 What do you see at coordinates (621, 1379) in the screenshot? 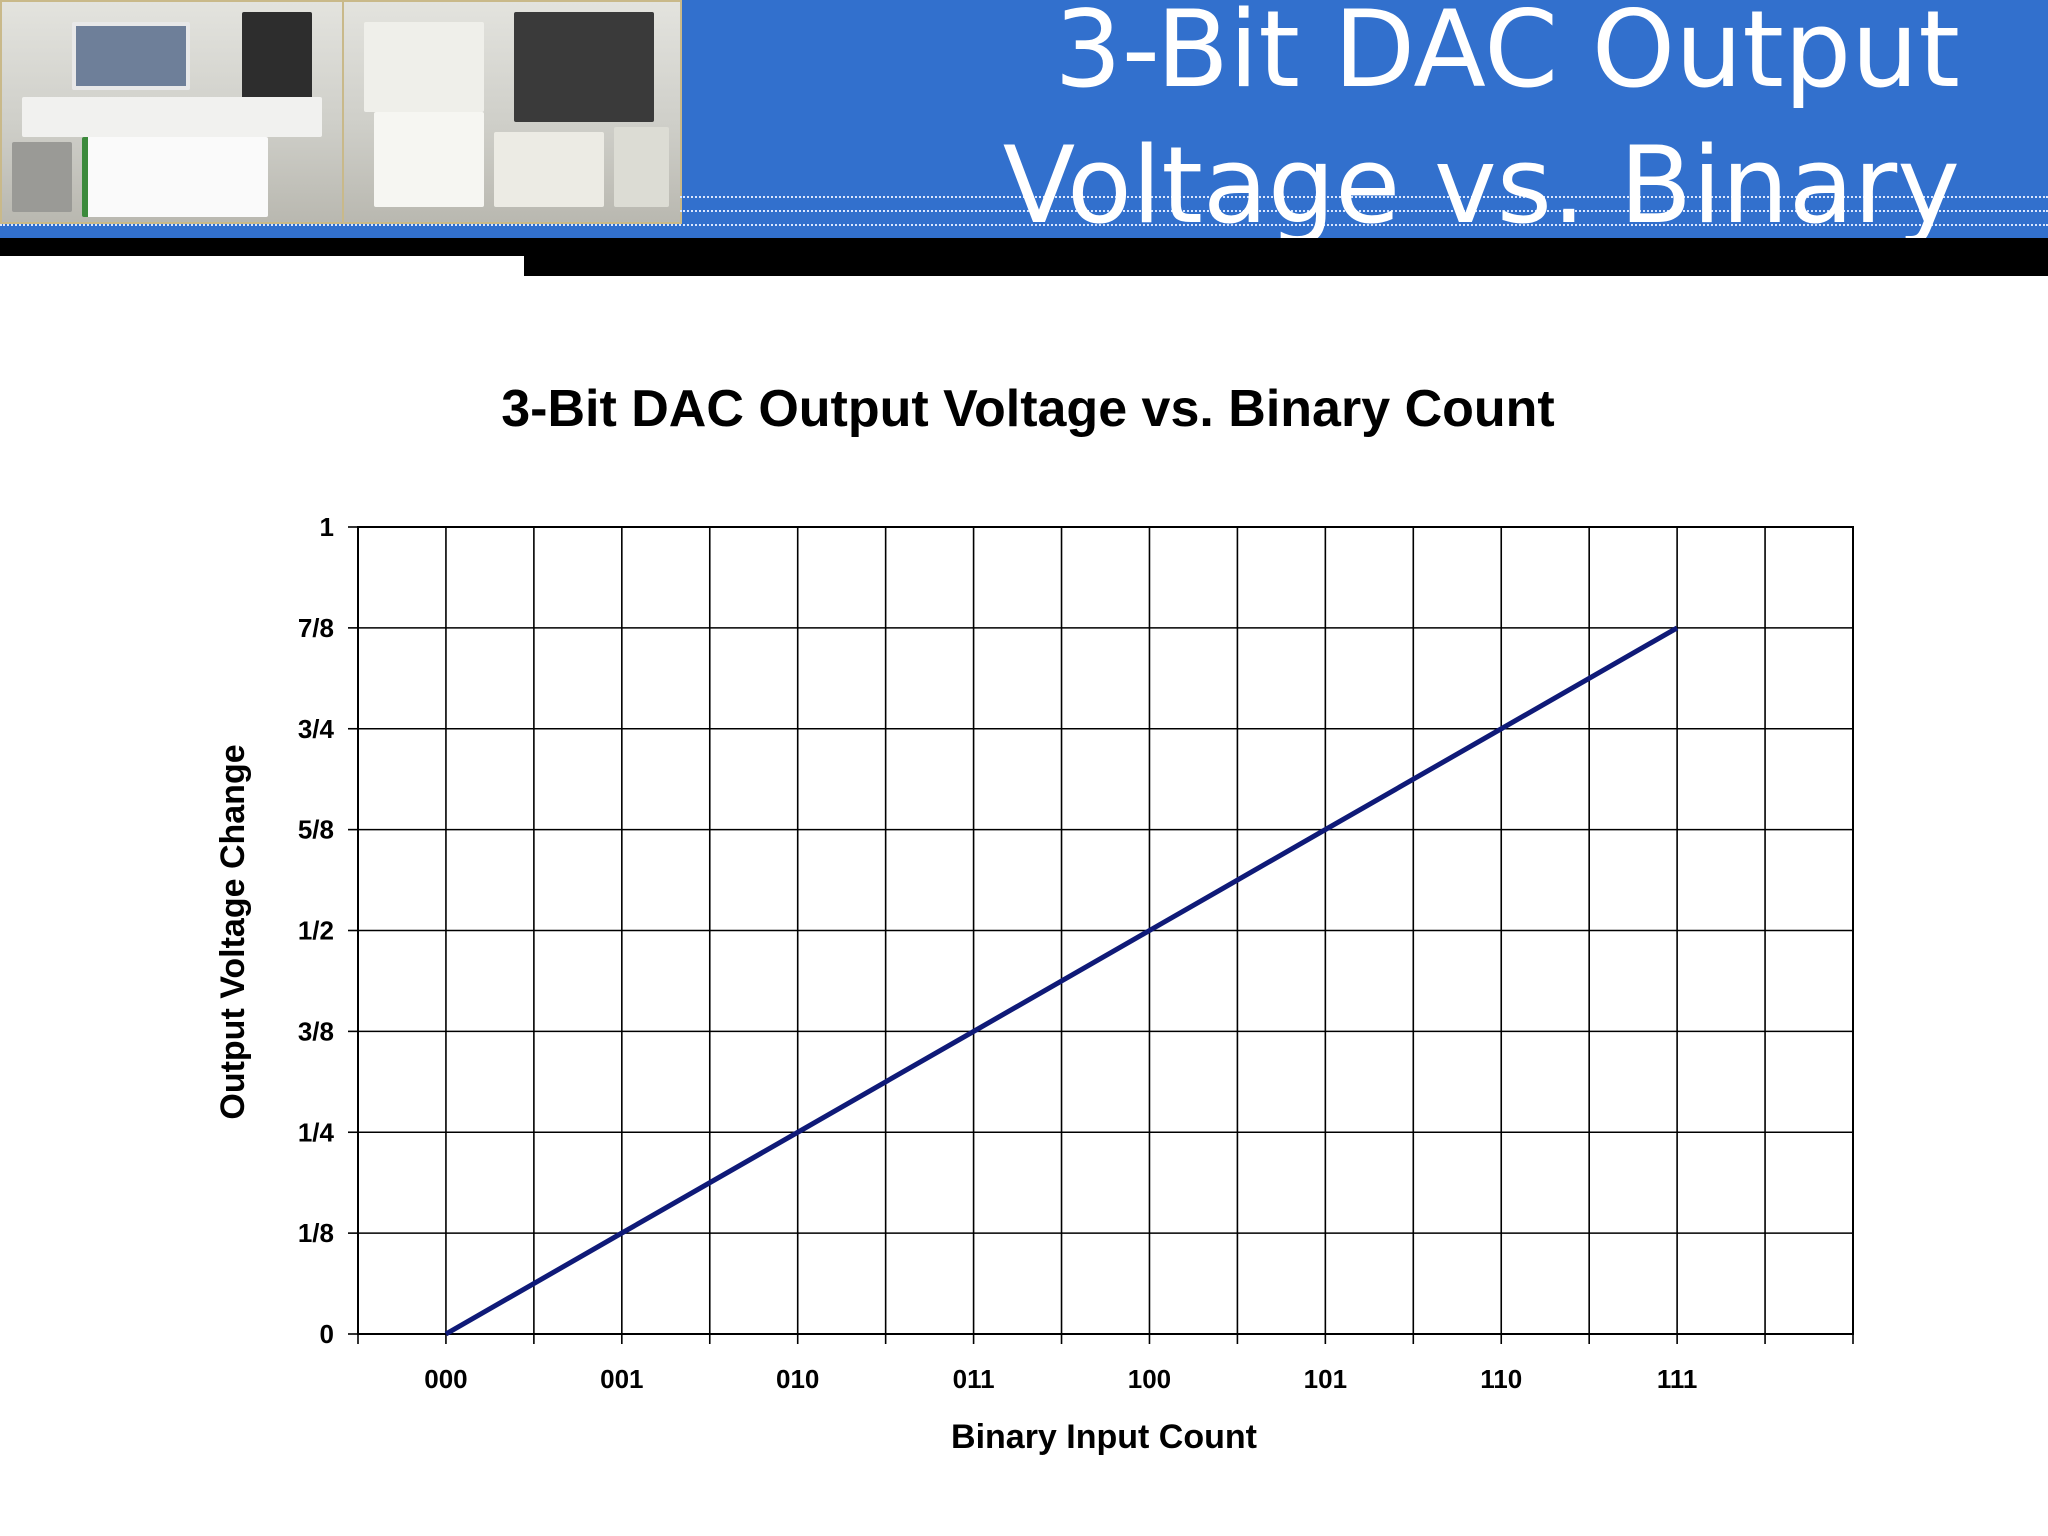
I see `x-tick-label: 001` at bounding box center [621, 1379].